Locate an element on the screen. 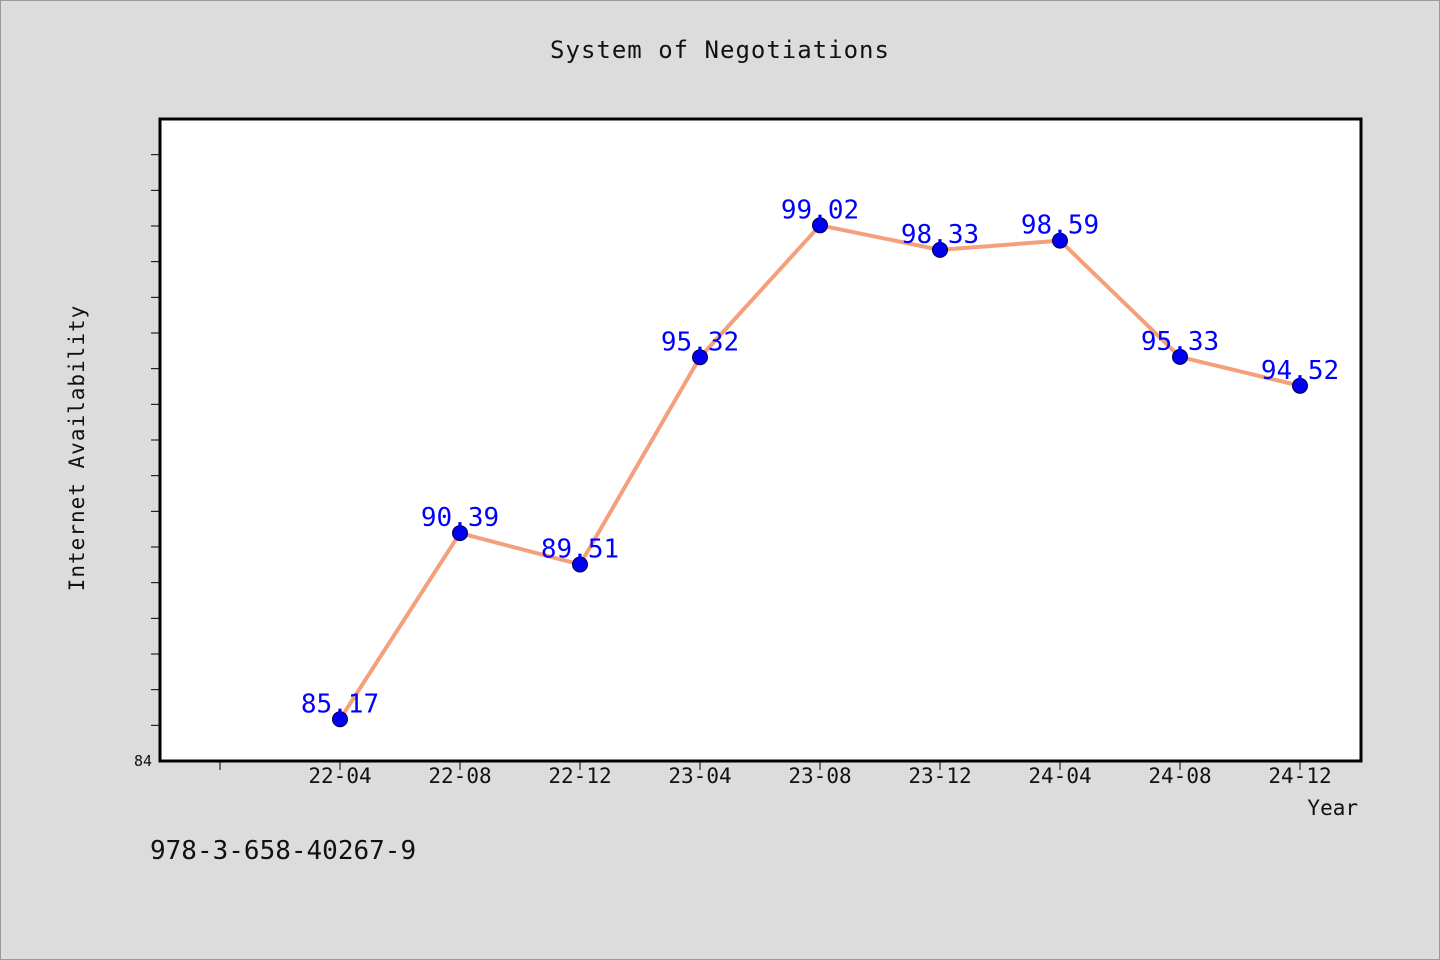 The height and width of the screenshot is (960, 1440). data-label: 98.59 is located at coordinates (1060, 226).